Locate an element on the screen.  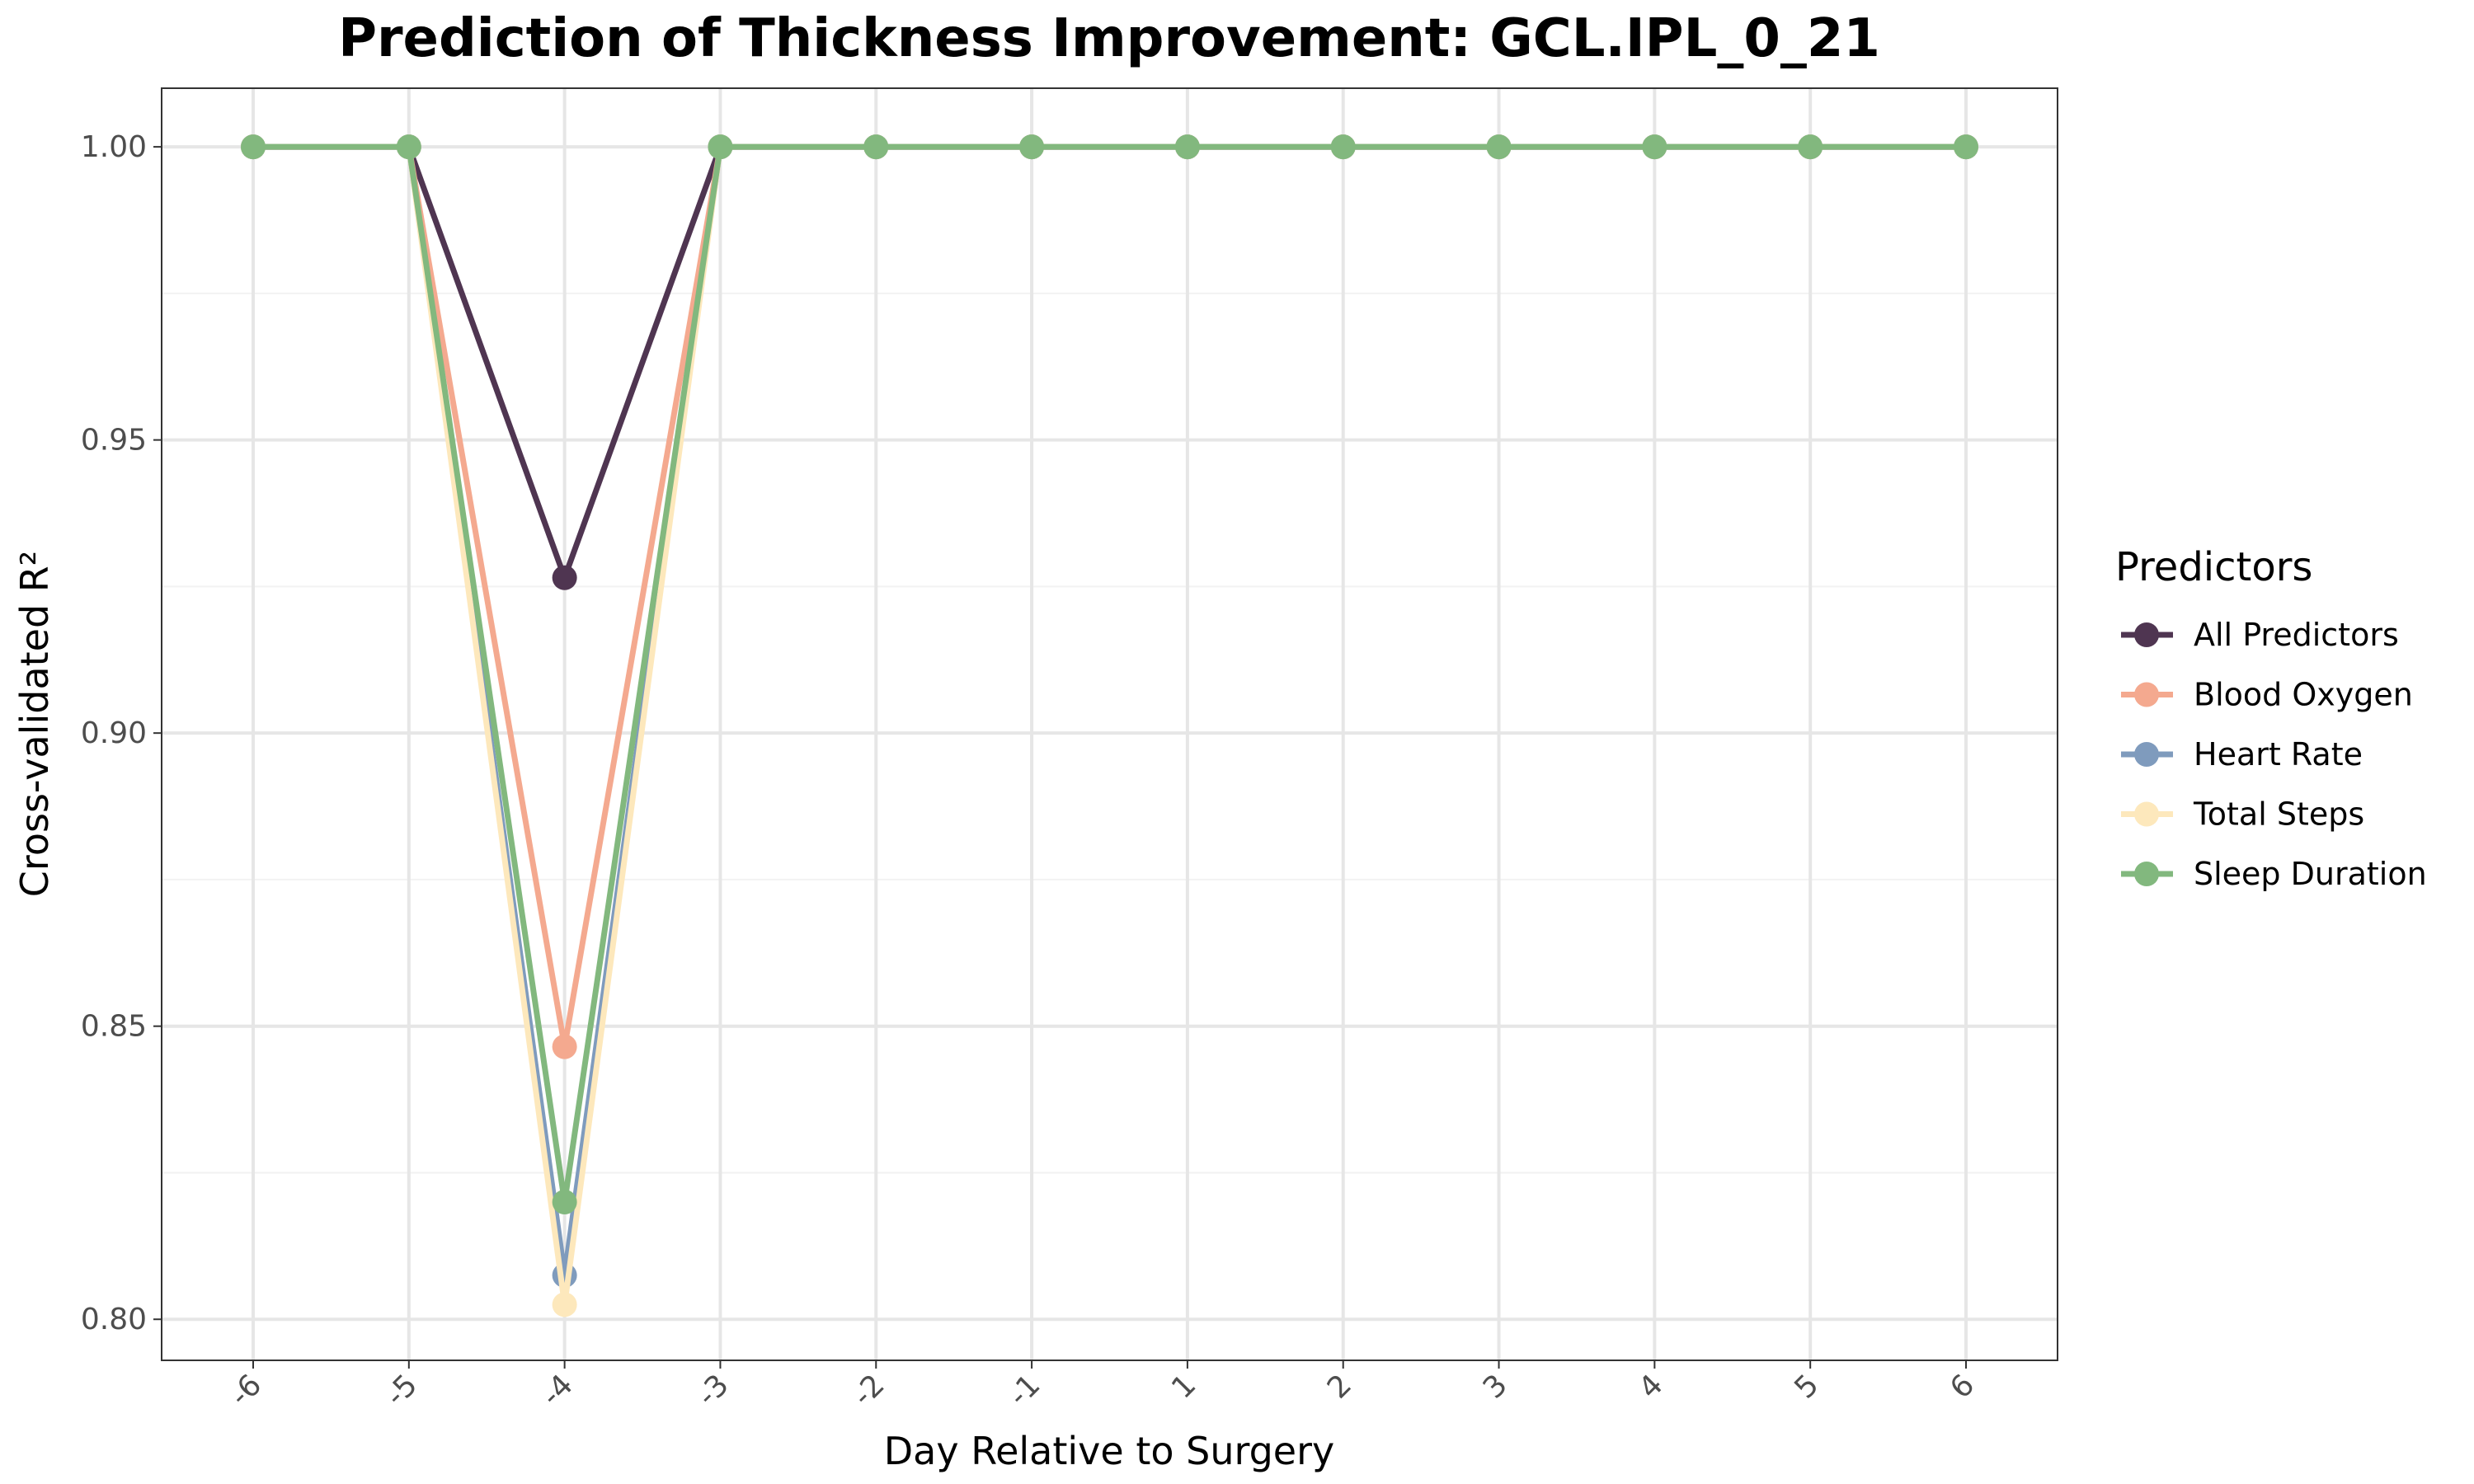
legend-label: Heart Rate is located at coordinates (2278, 754).